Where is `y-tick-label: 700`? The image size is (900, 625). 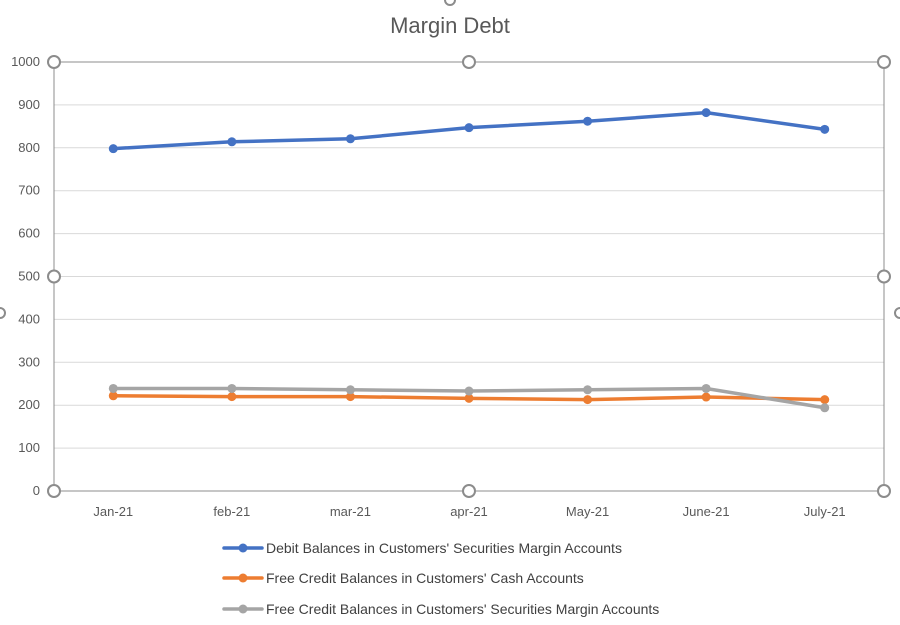 y-tick-label: 700 is located at coordinates (29, 190).